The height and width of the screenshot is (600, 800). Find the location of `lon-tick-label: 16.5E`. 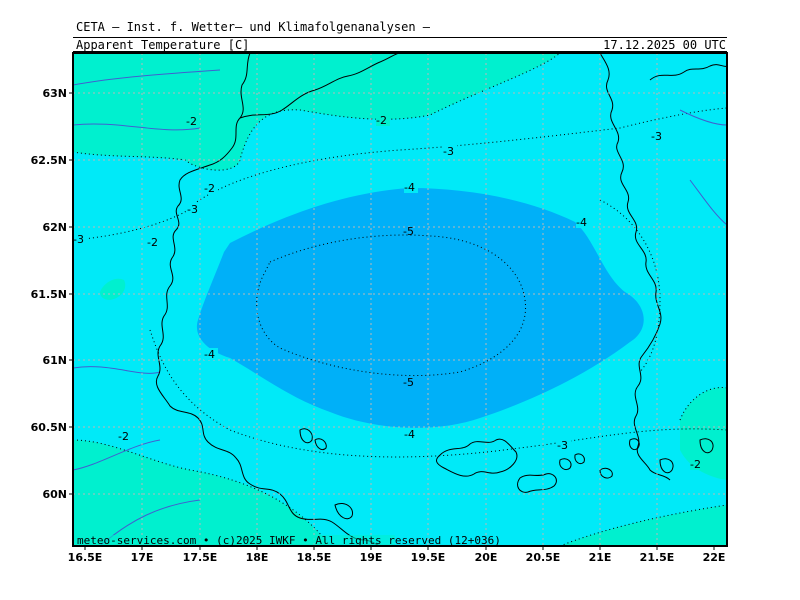

lon-tick-label: 16.5E is located at coordinates (85, 557).